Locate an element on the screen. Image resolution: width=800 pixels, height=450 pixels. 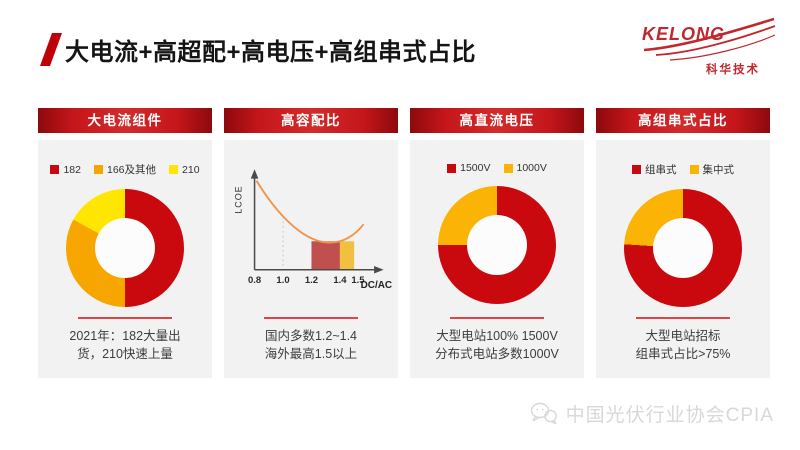
donut-chart-inverter-share is located at coordinates (683, 248).